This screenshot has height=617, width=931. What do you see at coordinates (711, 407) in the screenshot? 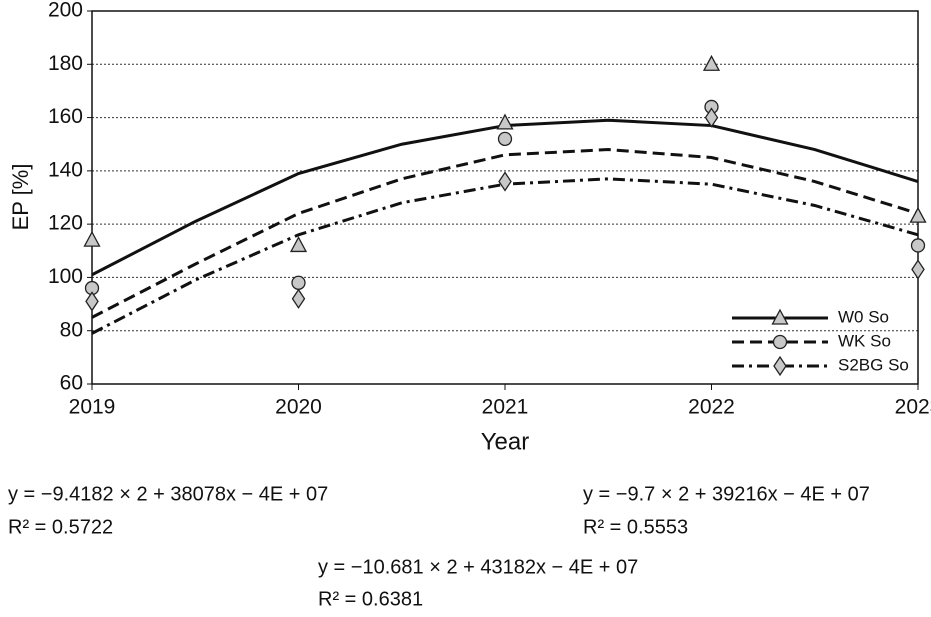
I see `x-tick-label: 2022` at bounding box center [711, 407].